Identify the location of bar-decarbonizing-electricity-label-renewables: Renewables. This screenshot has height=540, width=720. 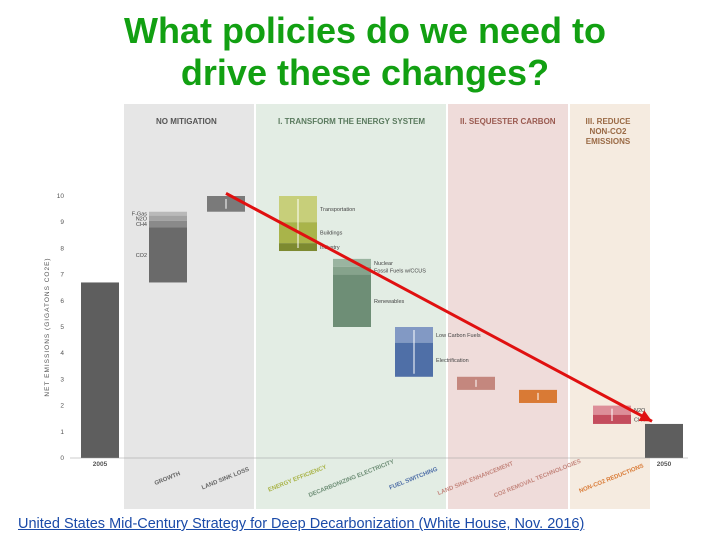
(389, 302).